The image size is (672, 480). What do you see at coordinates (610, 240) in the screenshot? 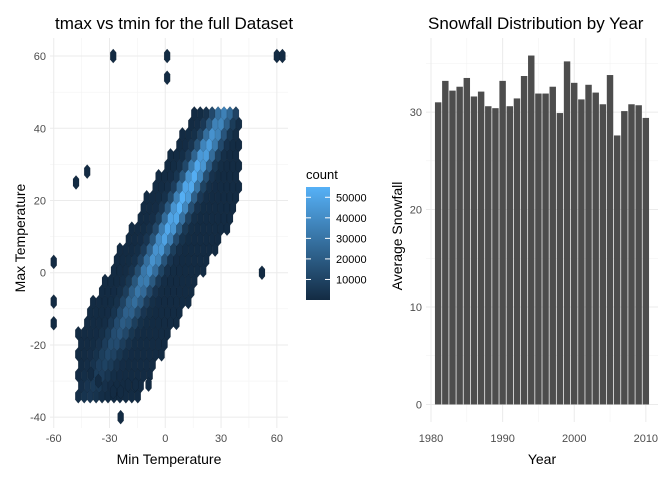
I see `bar-2005` at bounding box center [610, 240].